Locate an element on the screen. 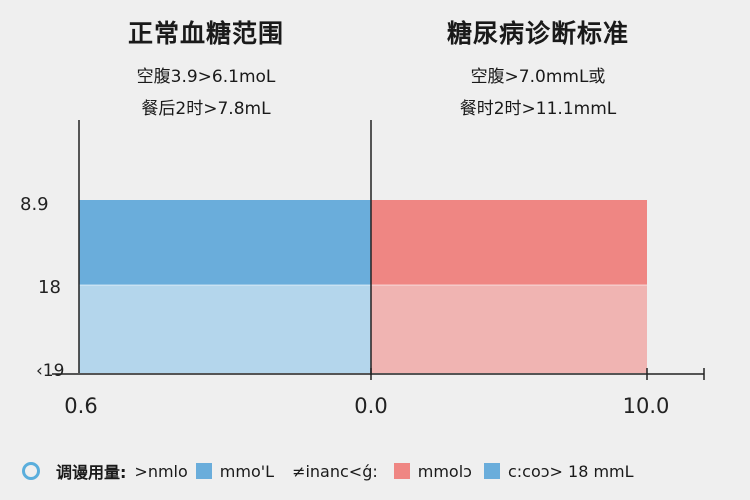  right-panel-line-2: 餐时2时>11.1mmL is located at coordinates (538, 109).